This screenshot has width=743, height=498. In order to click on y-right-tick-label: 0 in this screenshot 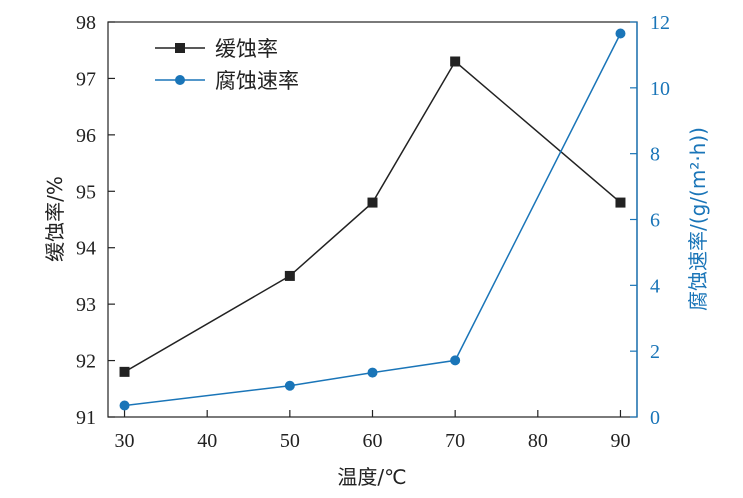, I will do `click(655, 418)`.